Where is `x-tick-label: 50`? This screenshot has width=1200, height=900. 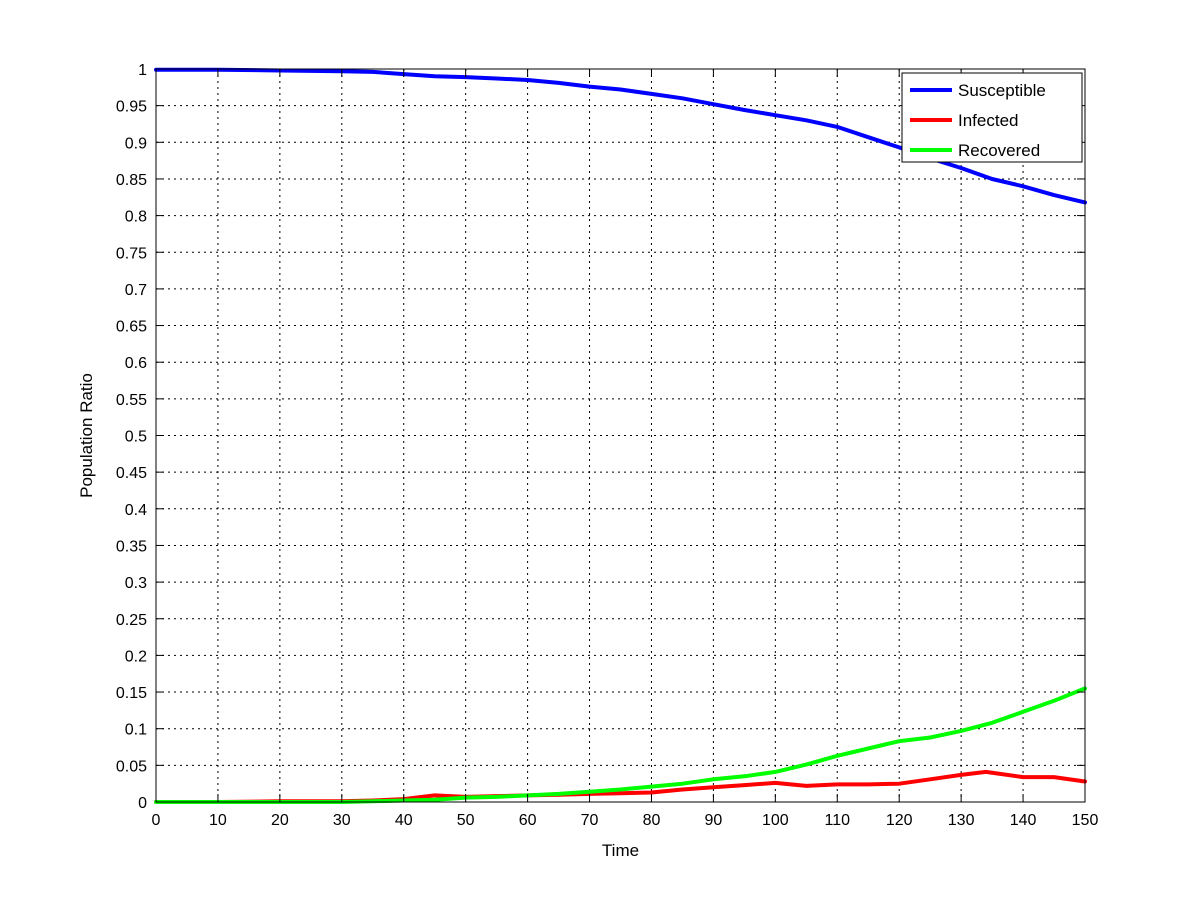
x-tick-label: 50 is located at coordinates (466, 820).